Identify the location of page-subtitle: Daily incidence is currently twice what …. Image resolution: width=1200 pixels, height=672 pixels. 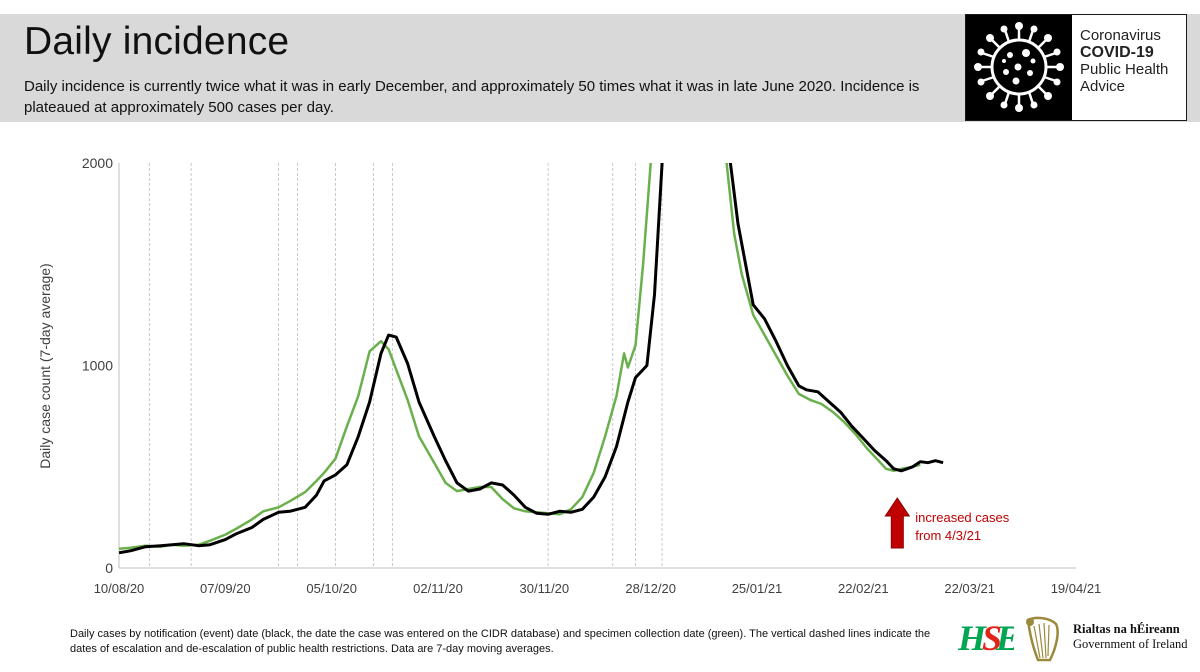
(472, 97).